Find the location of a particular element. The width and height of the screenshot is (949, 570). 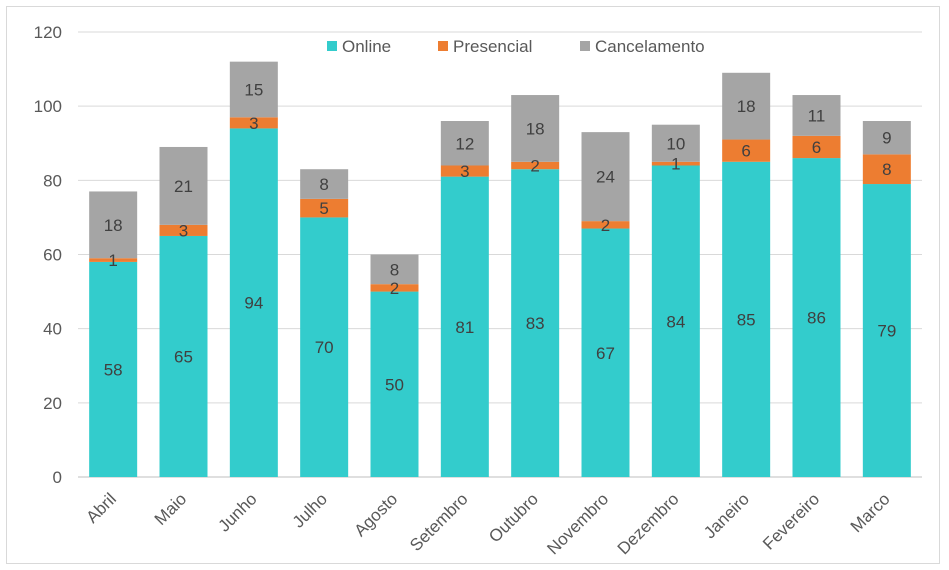

data-label-presencial: 8 is located at coordinates (886, 169).